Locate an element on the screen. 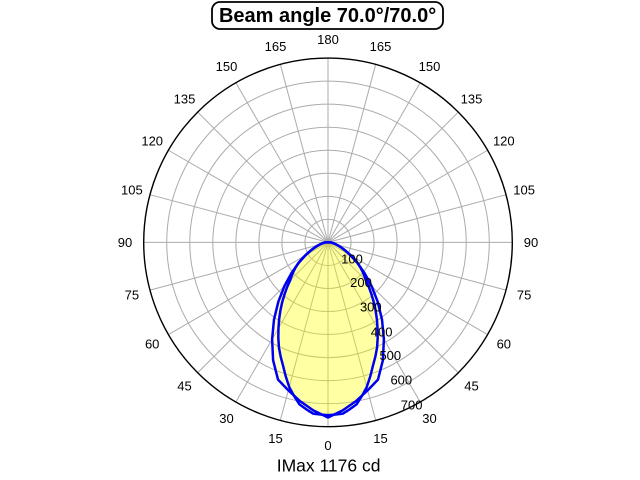  svg-text: 700 is located at coordinates (412, 404).